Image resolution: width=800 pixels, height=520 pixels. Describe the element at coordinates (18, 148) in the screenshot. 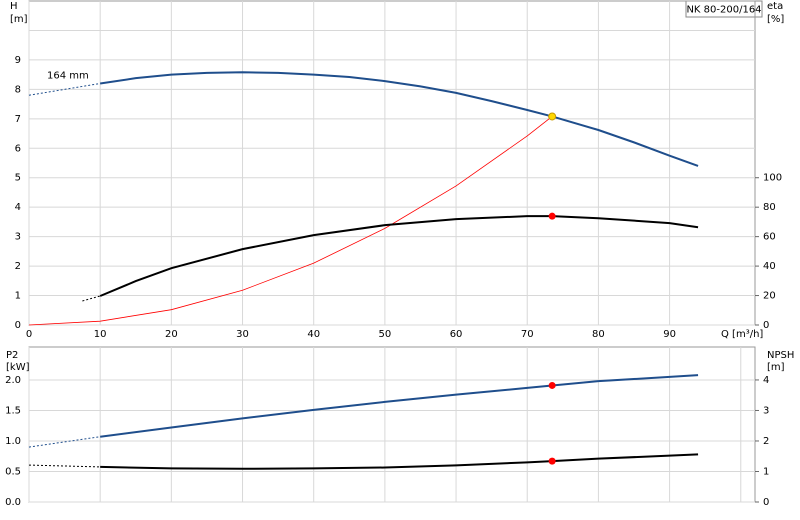

I see `y-tick-label: 6` at that location.